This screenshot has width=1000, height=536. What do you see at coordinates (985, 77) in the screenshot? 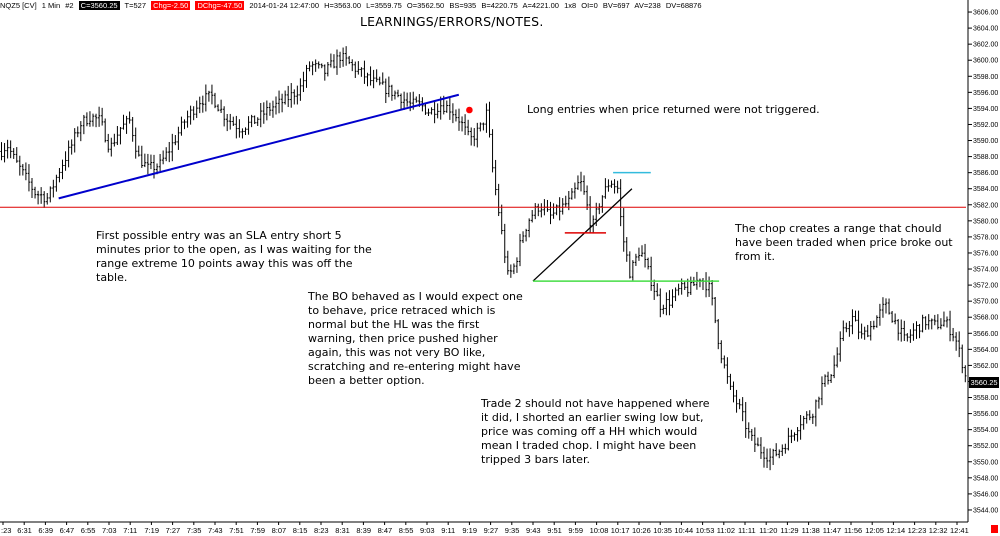
I see `y-tick-label: 3598.00` at bounding box center [985, 77].